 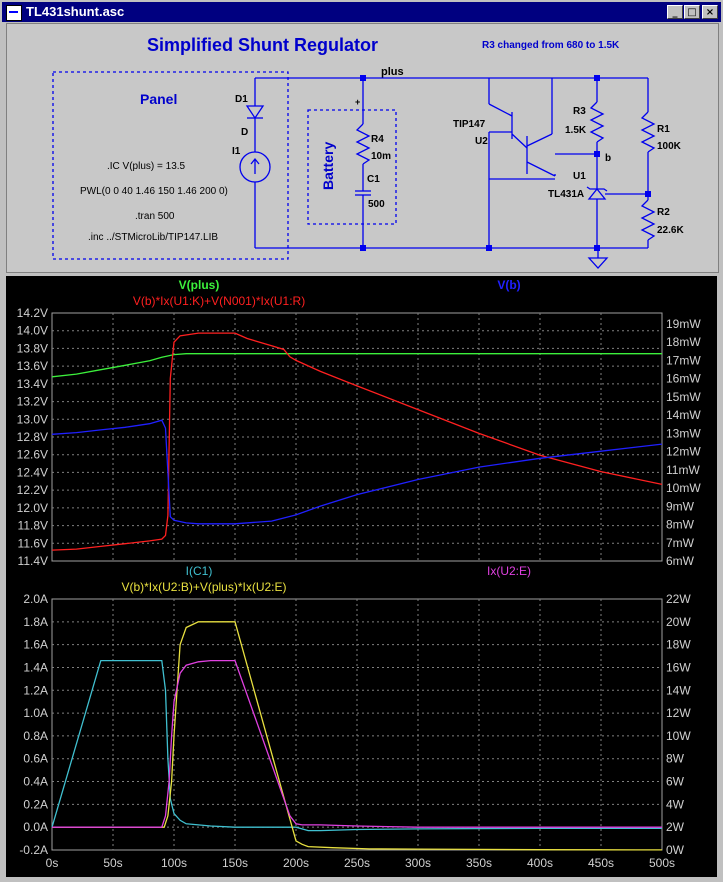 I want to click on directive-tran: .tran 500, so click(x=155, y=216).